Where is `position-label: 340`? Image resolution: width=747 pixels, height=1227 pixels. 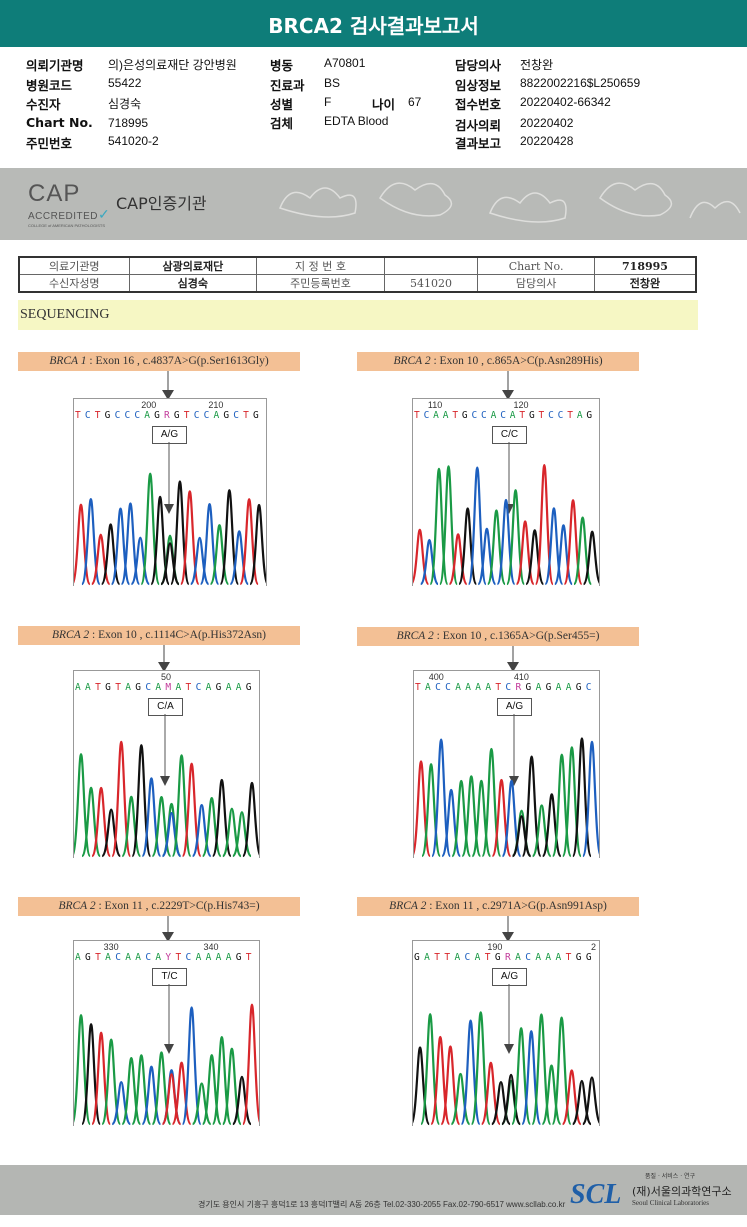 position-label: 340 is located at coordinates (211, 947).